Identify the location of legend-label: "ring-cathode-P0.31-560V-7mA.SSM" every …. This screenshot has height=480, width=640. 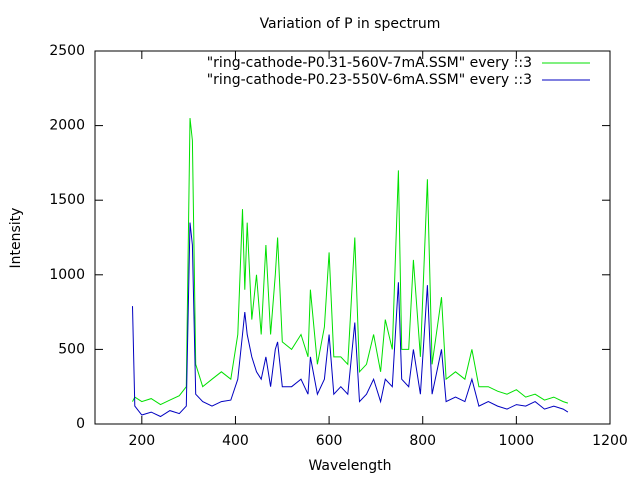
(369, 63).